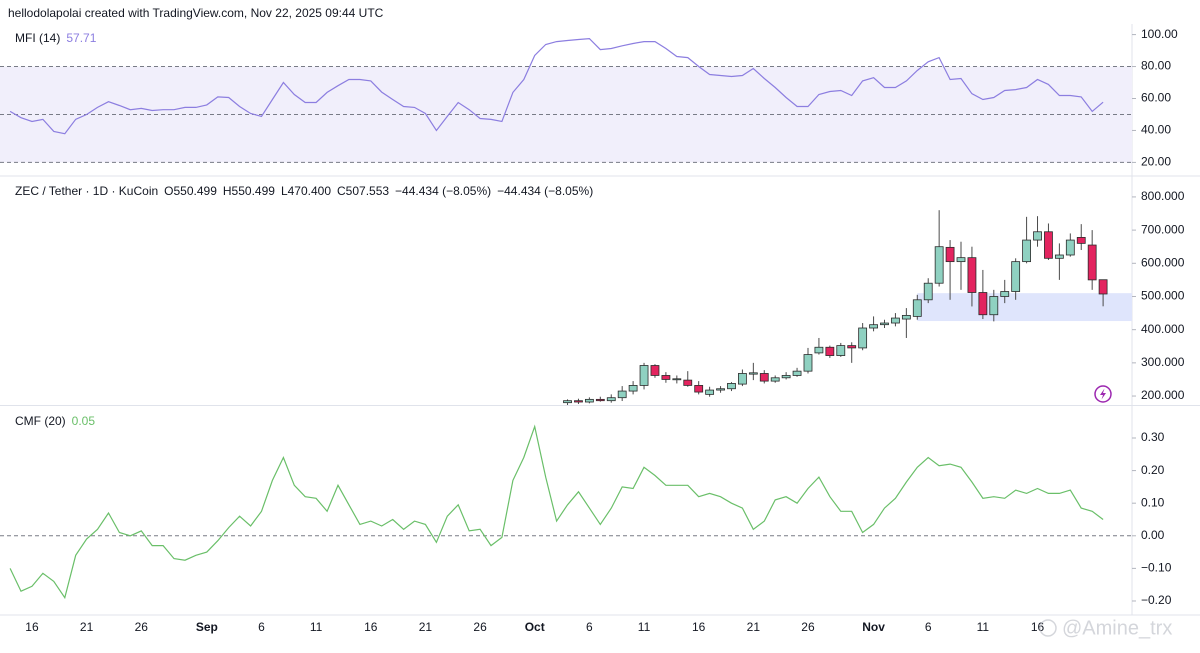 The width and height of the screenshot is (1200, 653). I want to click on y-tick-label: 700.000, so click(1163, 229).